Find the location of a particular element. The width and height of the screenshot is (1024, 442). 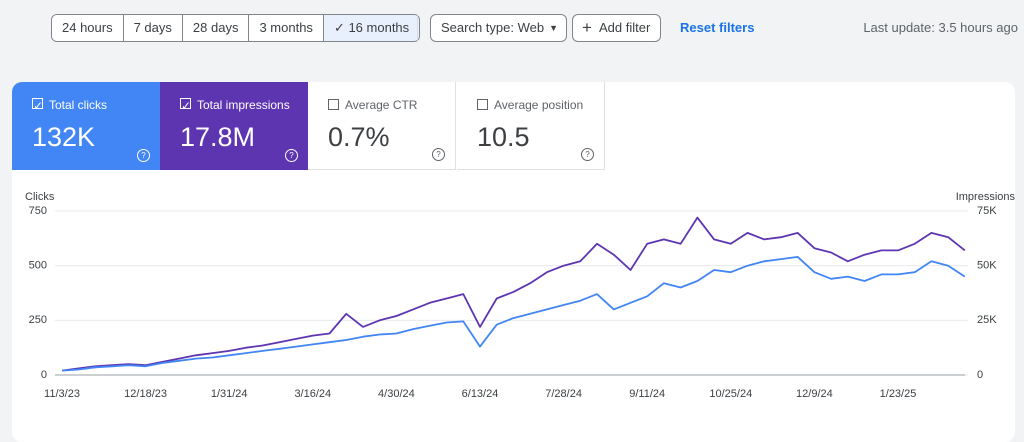

x-tick-label: 6/13/24 is located at coordinates (480, 394).